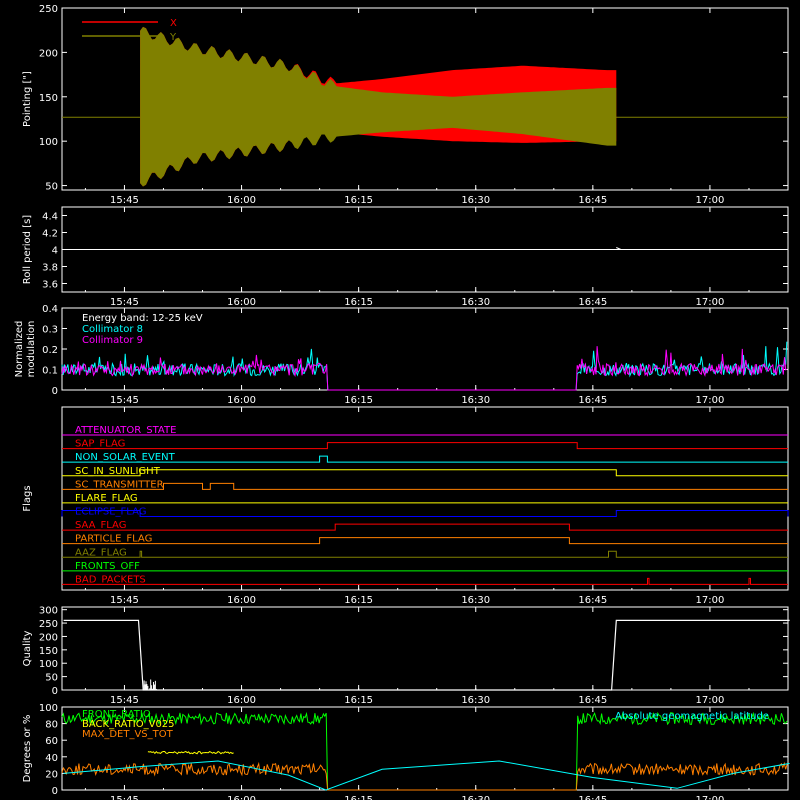 This screenshot has height=800, width=800. I want to click on series-Y-band, so click(378, 106).